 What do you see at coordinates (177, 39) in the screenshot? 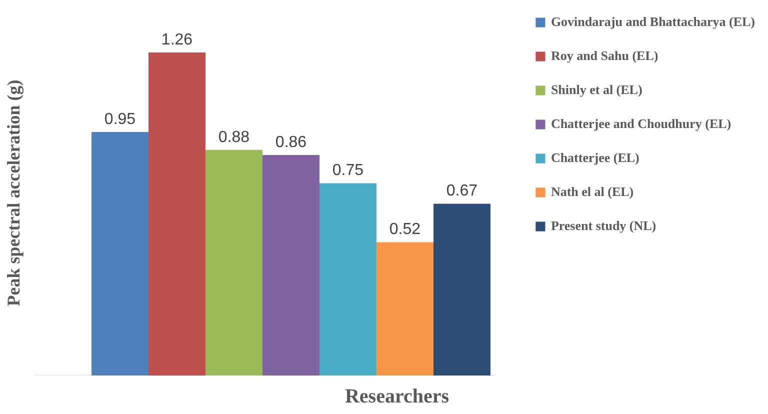
I see `data-label: 1.26` at bounding box center [177, 39].